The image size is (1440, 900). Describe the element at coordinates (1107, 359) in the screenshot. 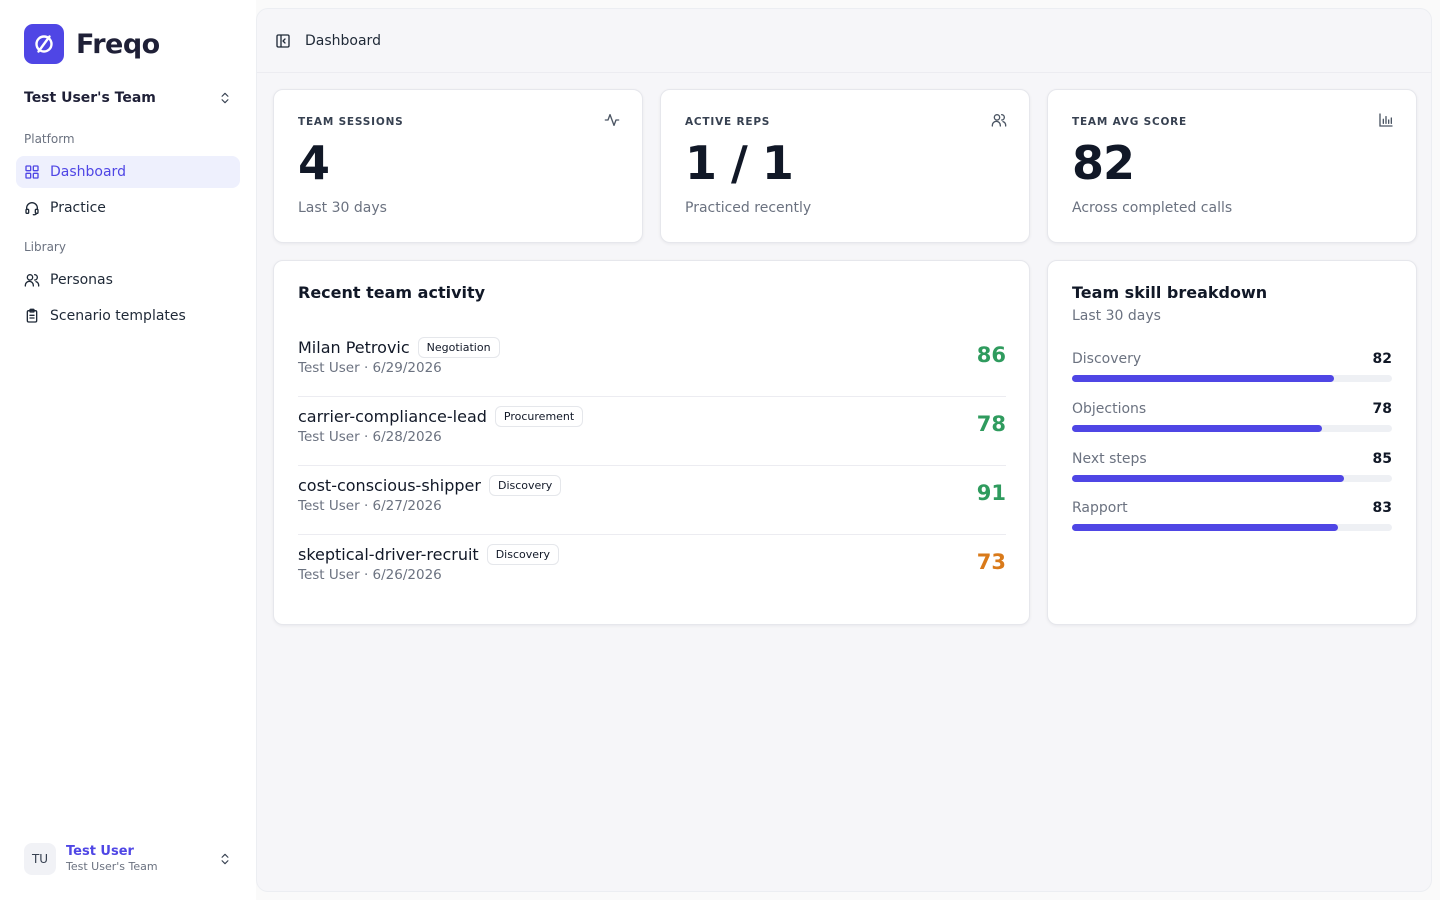

I see `skill-name: Discovery` at that location.